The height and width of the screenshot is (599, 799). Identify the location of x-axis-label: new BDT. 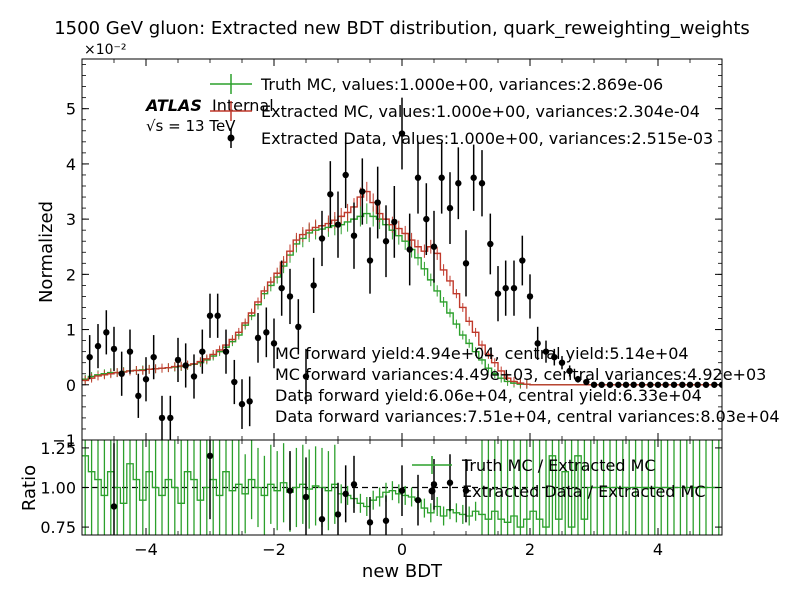
(402, 571).